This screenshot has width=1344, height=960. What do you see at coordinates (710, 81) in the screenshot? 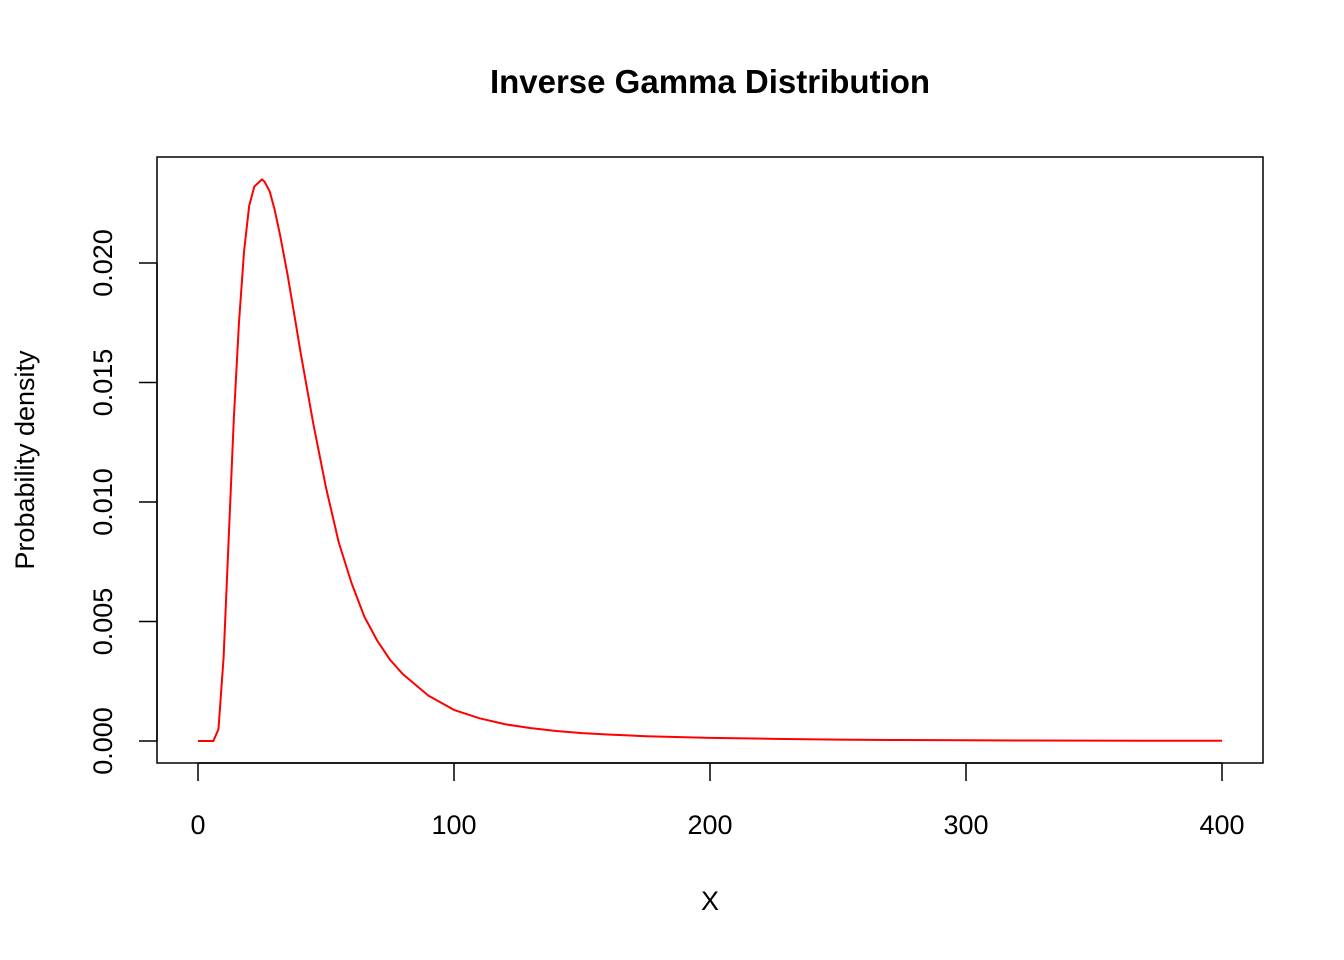
I see `chart-title: Inverse Gamma Distribution` at bounding box center [710, 81].